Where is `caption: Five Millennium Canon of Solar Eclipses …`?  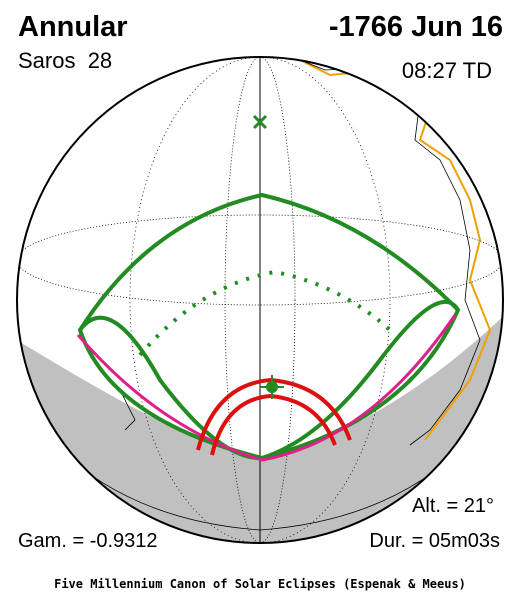 caption: Five Millennium Canon of Solar Eclipses … is located at coordinates (260, 584).